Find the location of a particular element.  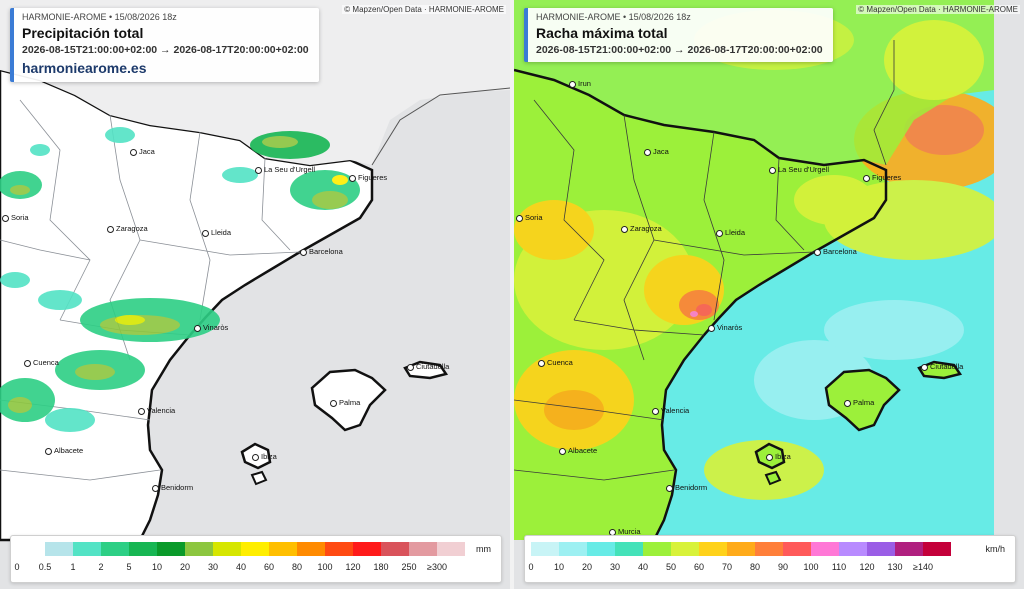

legend-tick-label: ≥300 is located at coordinates (437, 567).